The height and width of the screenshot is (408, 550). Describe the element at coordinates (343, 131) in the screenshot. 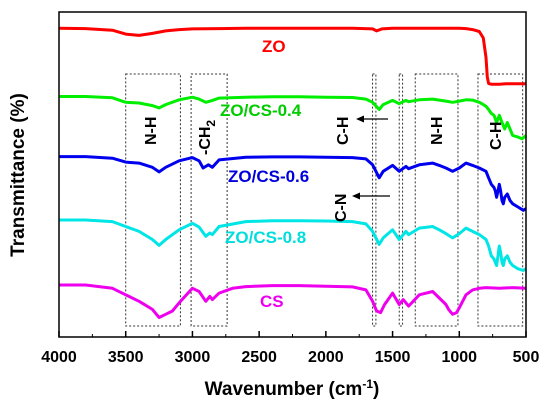

I see `annotation-ch-mid: C-H` at that location.